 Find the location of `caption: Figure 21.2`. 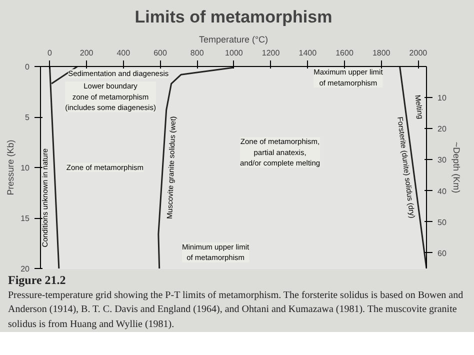

caption: Figure 21.2 is located at coordinates (37, 280).